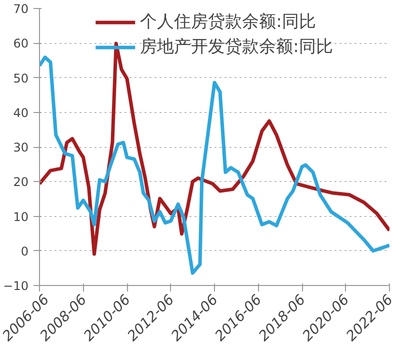 This screenshot has height=348, width=403. I want to click on y-tick-label: 30, so click(21, 147).